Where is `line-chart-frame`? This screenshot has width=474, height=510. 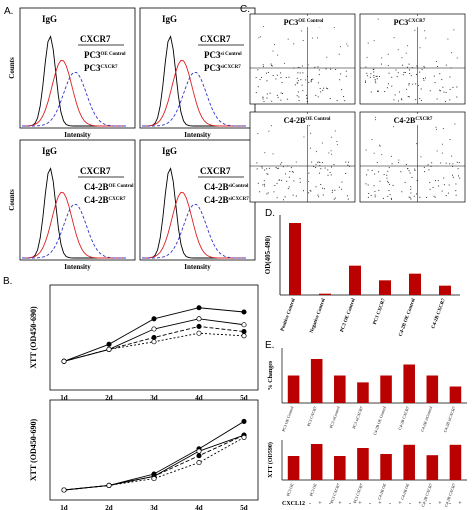 line-chart-frame is located at coordinates (154, 337).